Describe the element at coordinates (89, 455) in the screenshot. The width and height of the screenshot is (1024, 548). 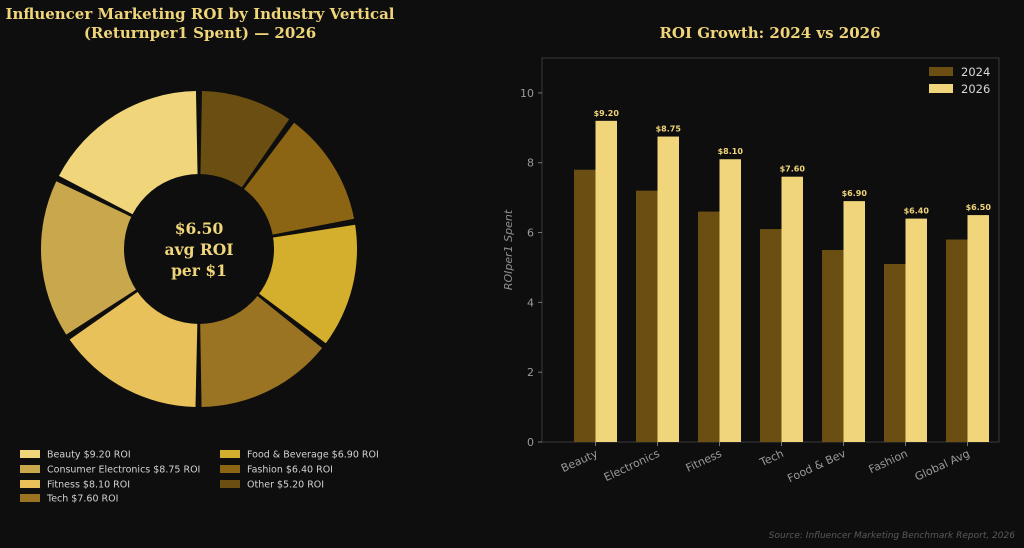
I see `donut-legend-label: Beauty $9.20 ROI` at that location.